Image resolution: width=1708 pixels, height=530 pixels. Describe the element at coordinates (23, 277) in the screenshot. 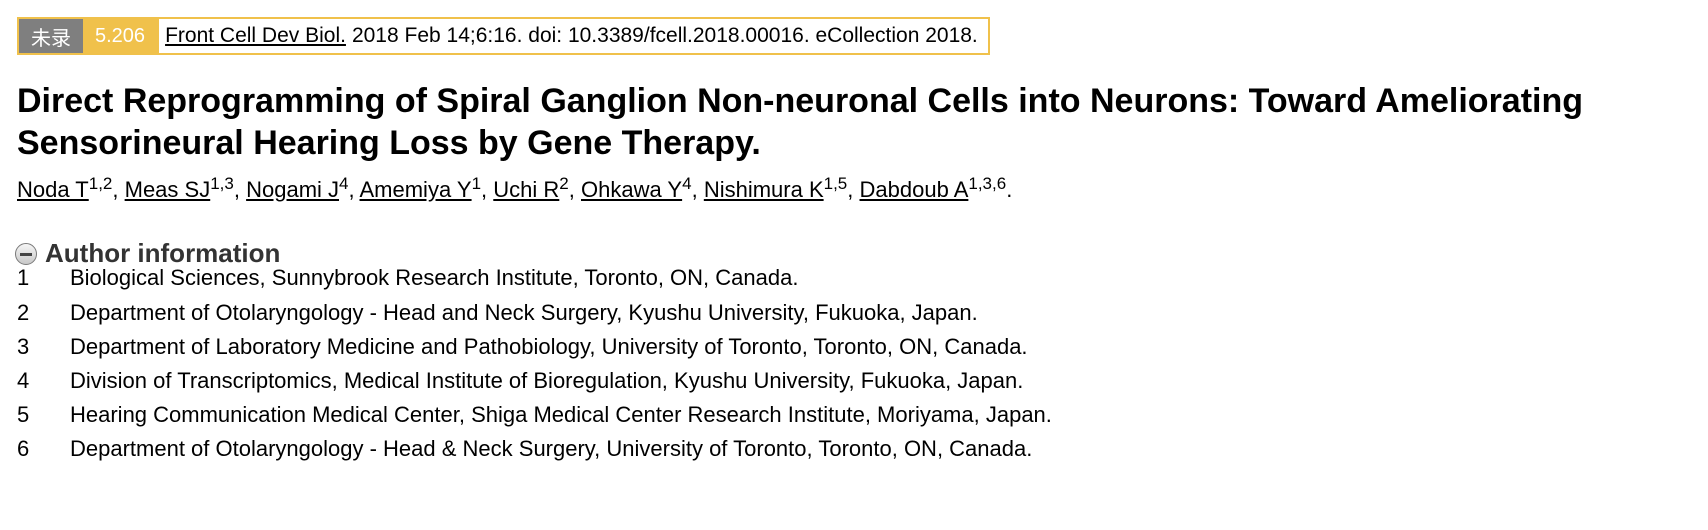

I see `affiliation-number: 1` at that location.